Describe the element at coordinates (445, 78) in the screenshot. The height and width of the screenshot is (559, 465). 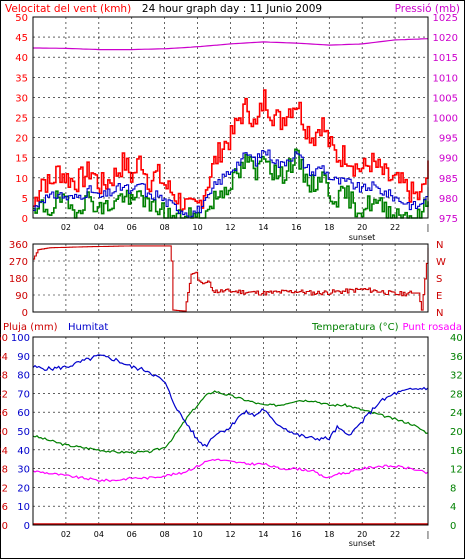
I see `y-tick-label: 1010` at that location.